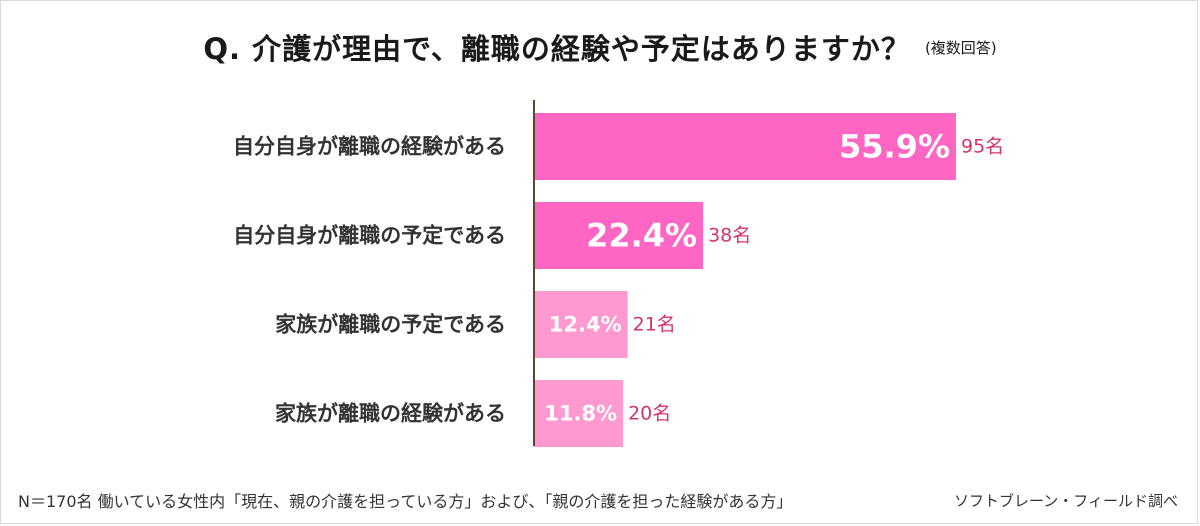  Describe the element at coordinates (982, 147) in the screenshot. I see `count-label: 95名` at that location.